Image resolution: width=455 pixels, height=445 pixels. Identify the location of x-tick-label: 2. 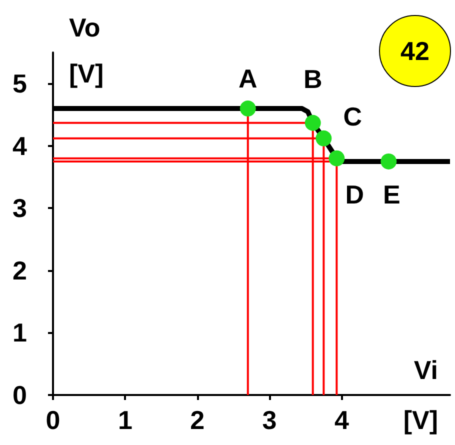
(197, 420).